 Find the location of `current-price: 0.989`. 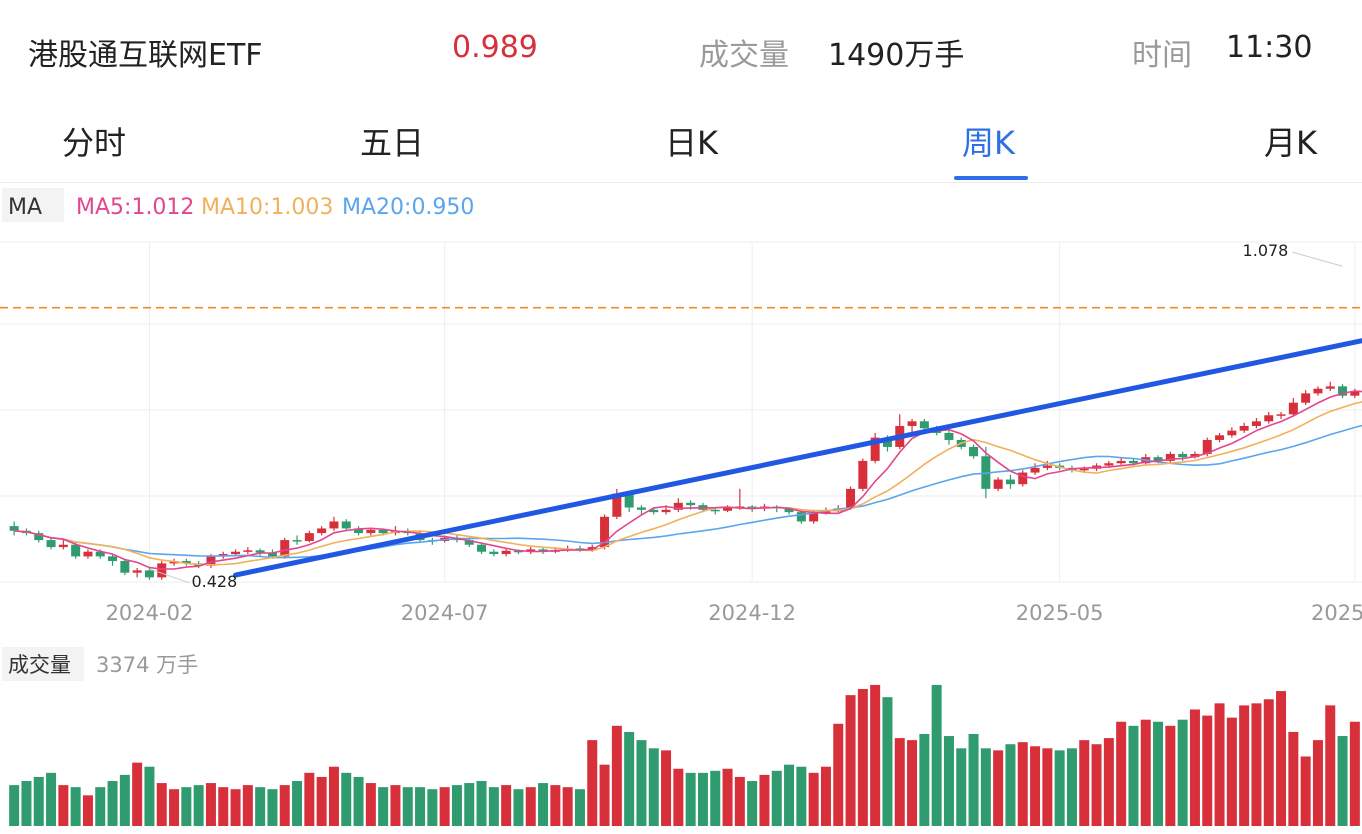

current-price: 0.989 is located at coordinates (495, 47).